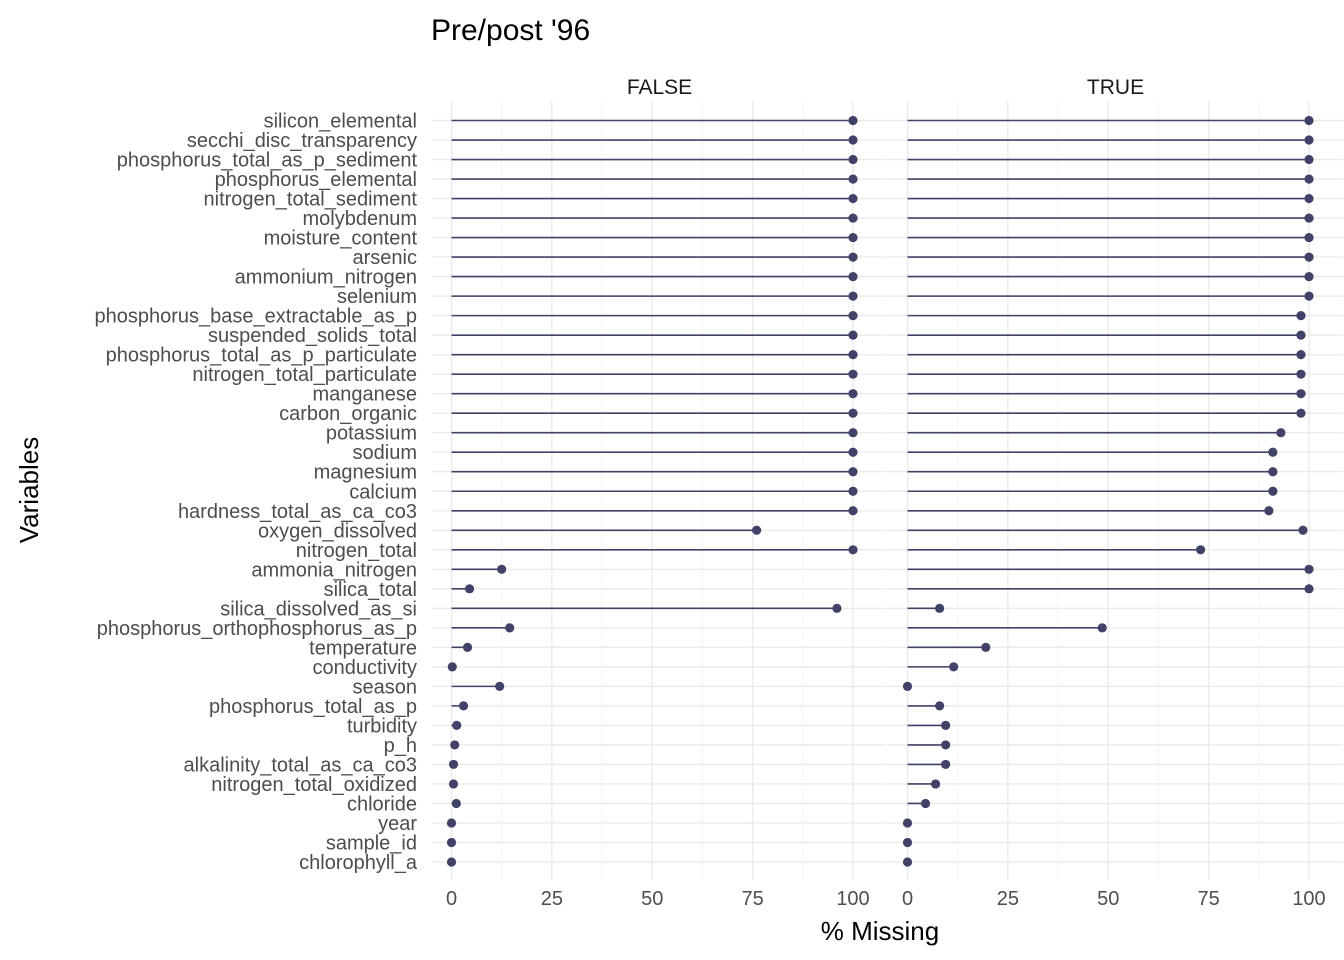  Describe the element at coordinates (1110, 569) in the screenshot. I see `lollipop-true-ammonia_nitrogen` at that location.